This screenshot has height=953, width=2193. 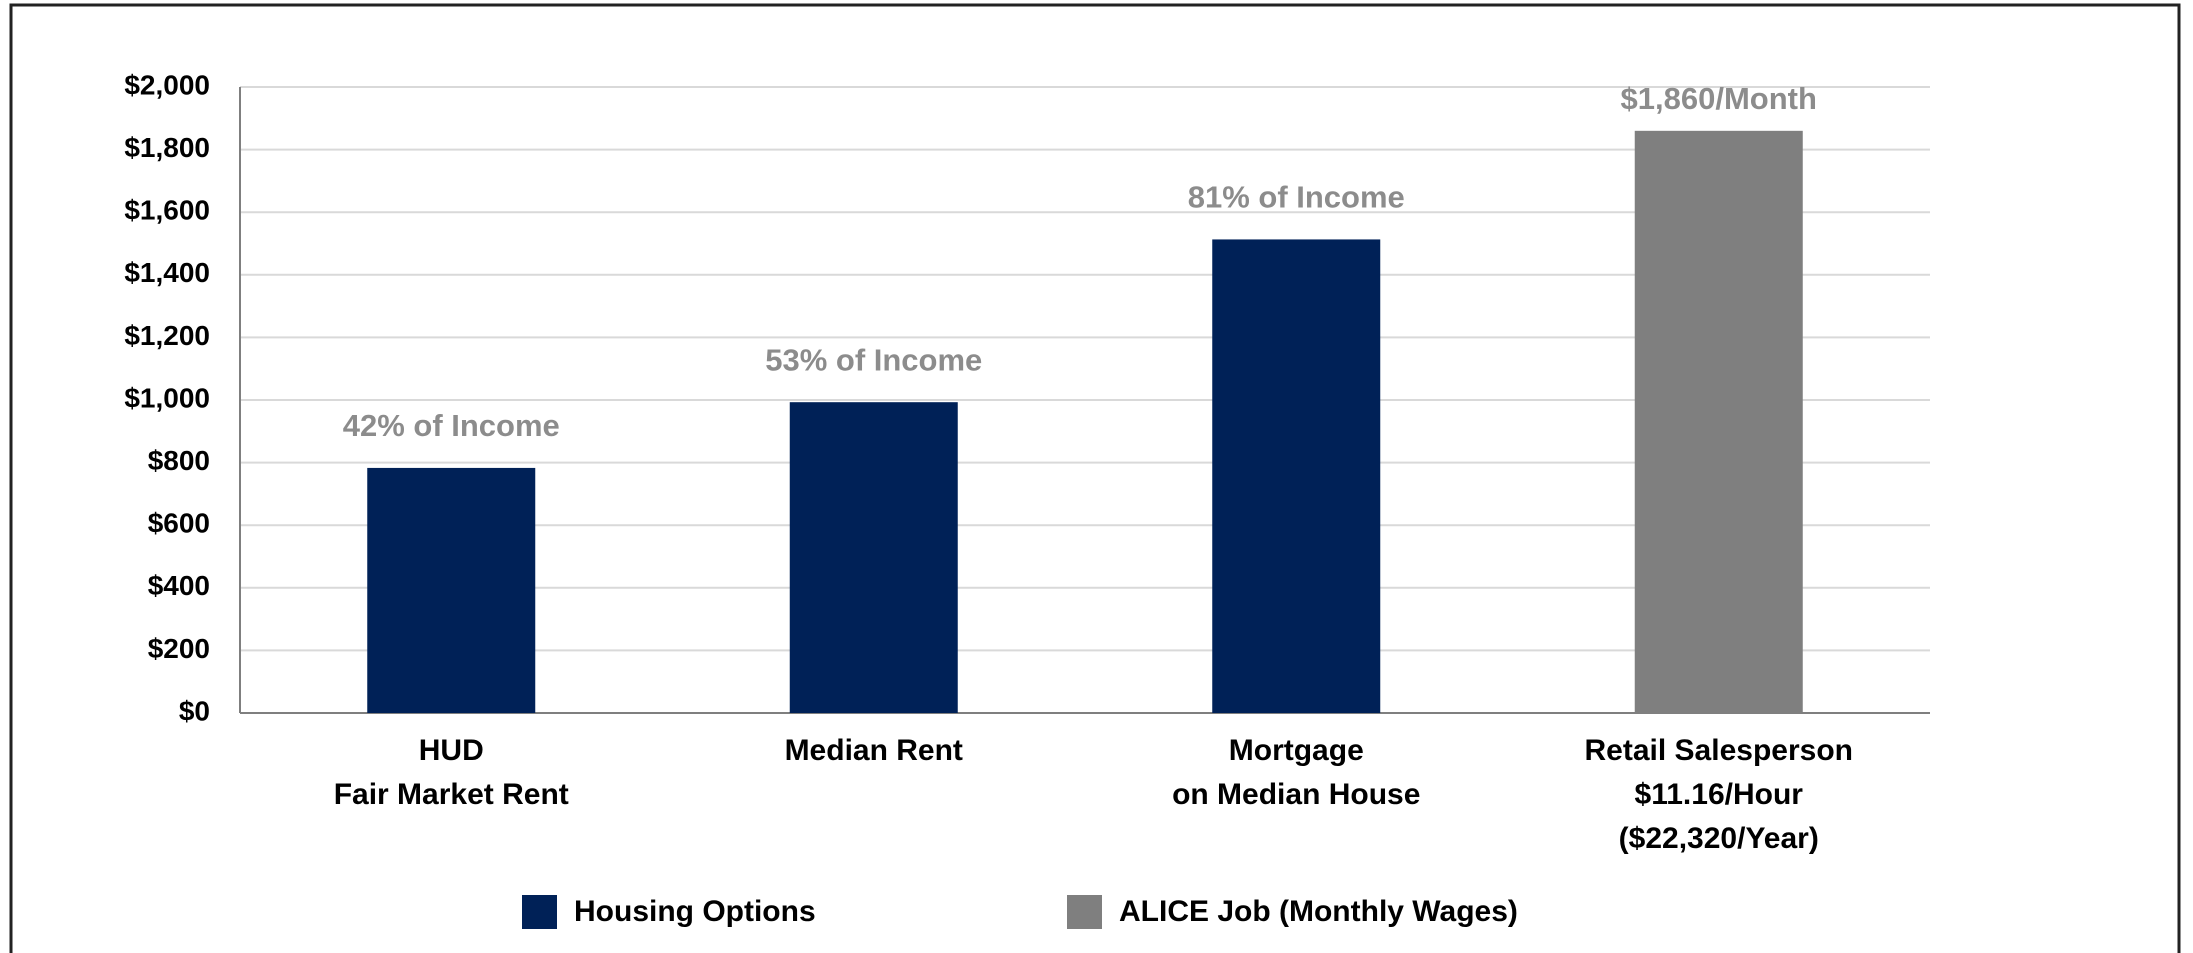 What do you see at coordinates (179, 648) in the screenshot?
I see `y-tick-label: $200` at bounding box center [179, 648].